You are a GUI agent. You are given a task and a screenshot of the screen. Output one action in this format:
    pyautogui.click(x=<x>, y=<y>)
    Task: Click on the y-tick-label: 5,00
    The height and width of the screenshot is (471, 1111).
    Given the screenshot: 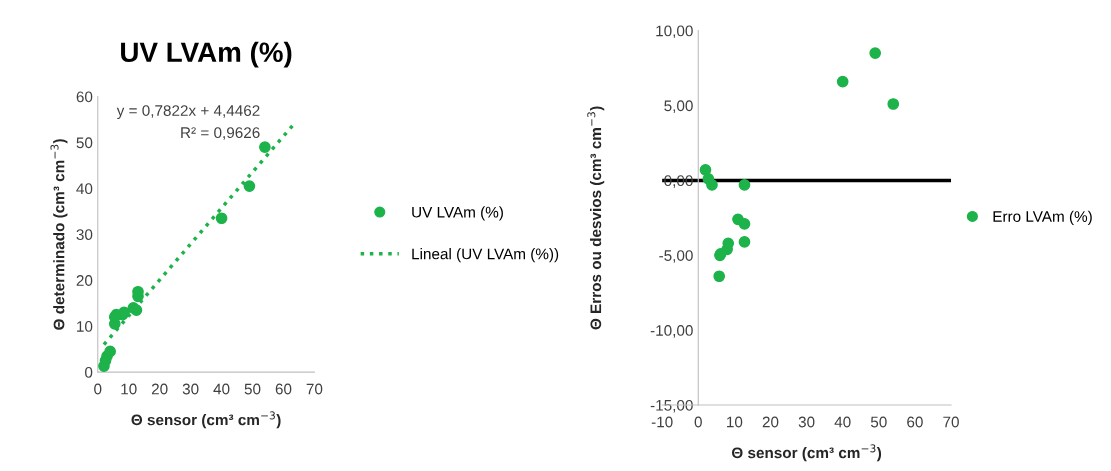 What is the action you would take?
    pyautogui.click(x=678, y=106)
    